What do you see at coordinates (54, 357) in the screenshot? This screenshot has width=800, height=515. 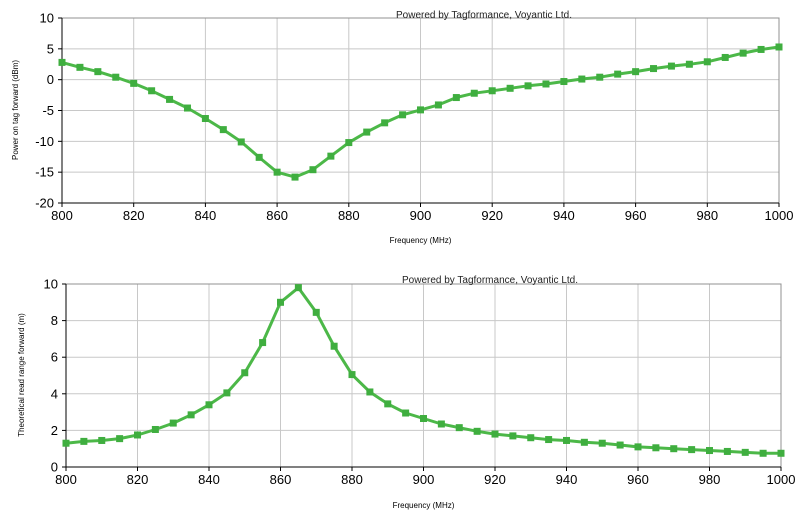 I see `y-tick-label: 6` at bounding box center [54, 357].